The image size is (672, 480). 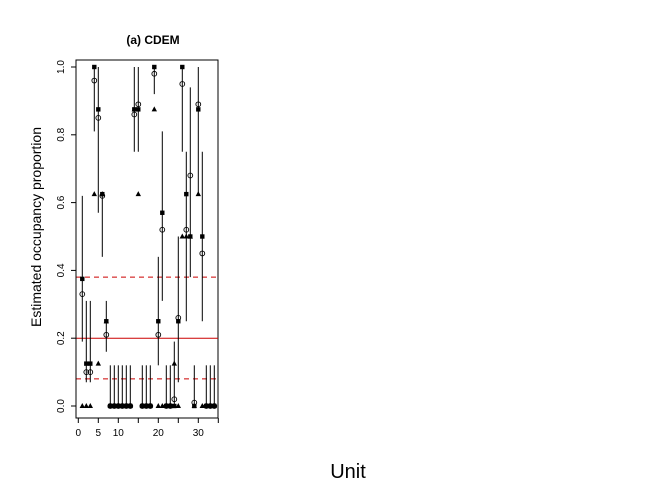 I want to click on y-tick-label-4: 0.8, so click(x=61, y=134).